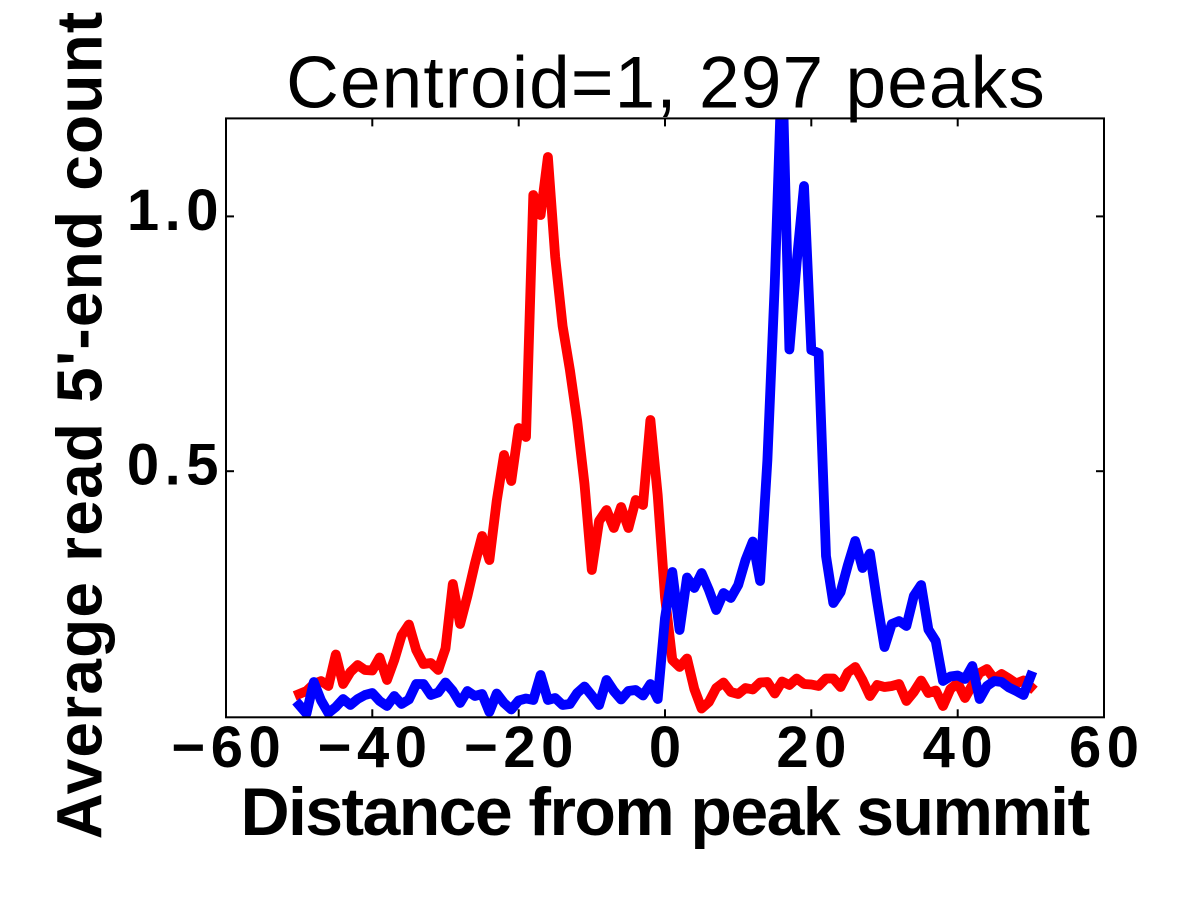 The image size is (1200, 900). Describe the element at coordinates (961, 747) in the screenshot. I see `svg-text: 40` at that location.